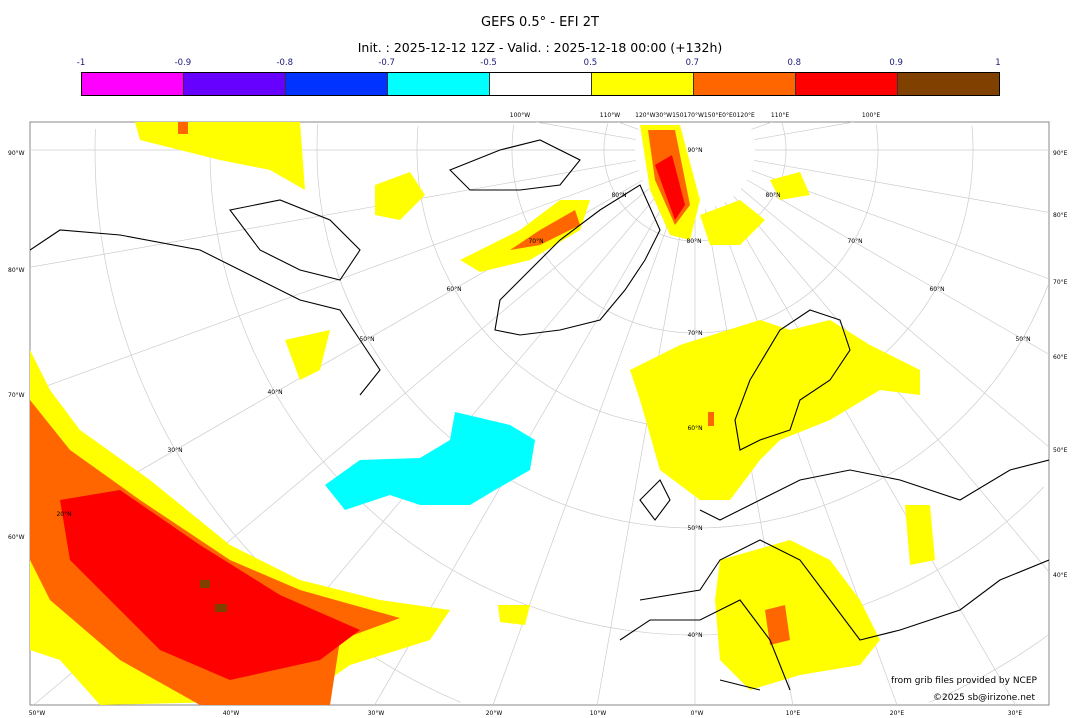 The height and width of the screenshot is (718, 1080). I want to click on graticule-label: 30°W, so click(376, 713).